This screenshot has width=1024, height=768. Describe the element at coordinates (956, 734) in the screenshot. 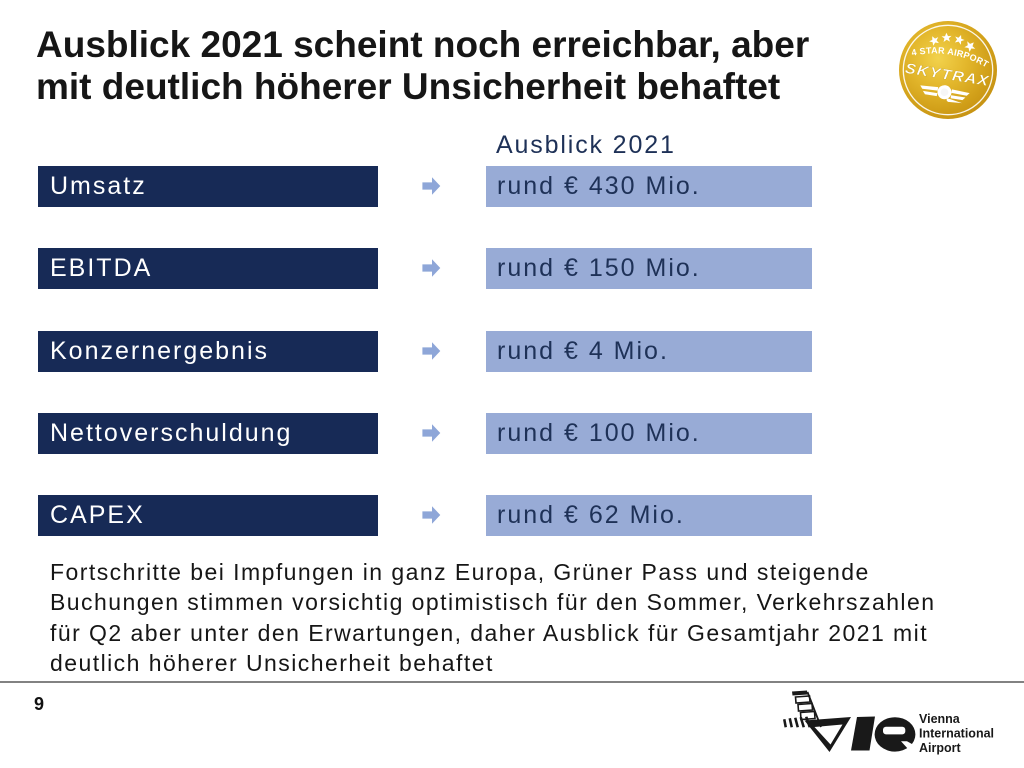

I see `svg-text: International` at that location.